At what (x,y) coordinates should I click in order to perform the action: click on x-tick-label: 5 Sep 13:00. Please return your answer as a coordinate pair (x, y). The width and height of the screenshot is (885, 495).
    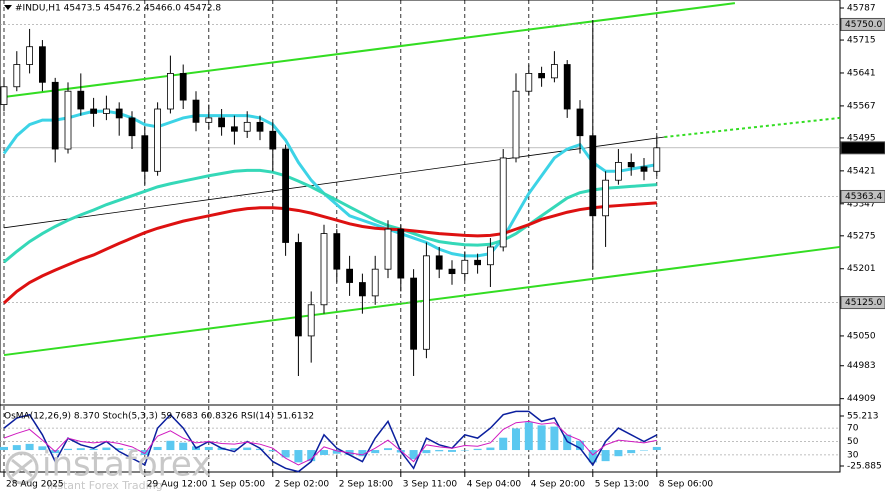
    Looking at the image, I should click on (622, 485).